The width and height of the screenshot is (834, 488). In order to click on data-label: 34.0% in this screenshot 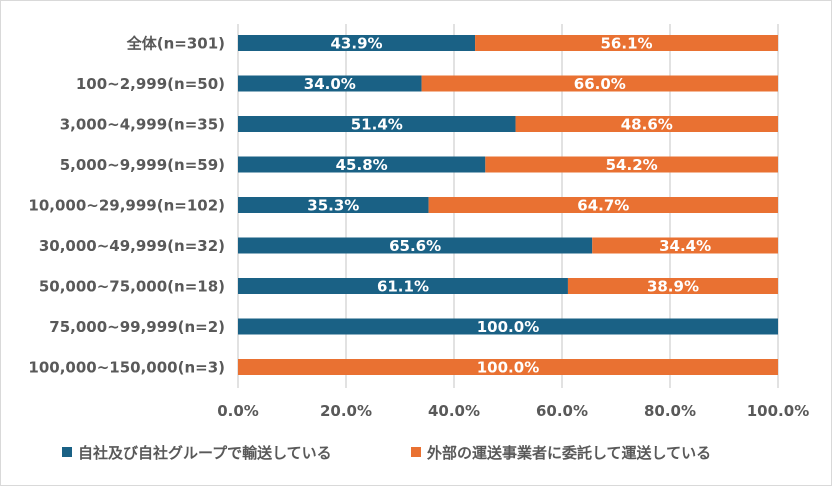, I will do `click(330, 84)`.